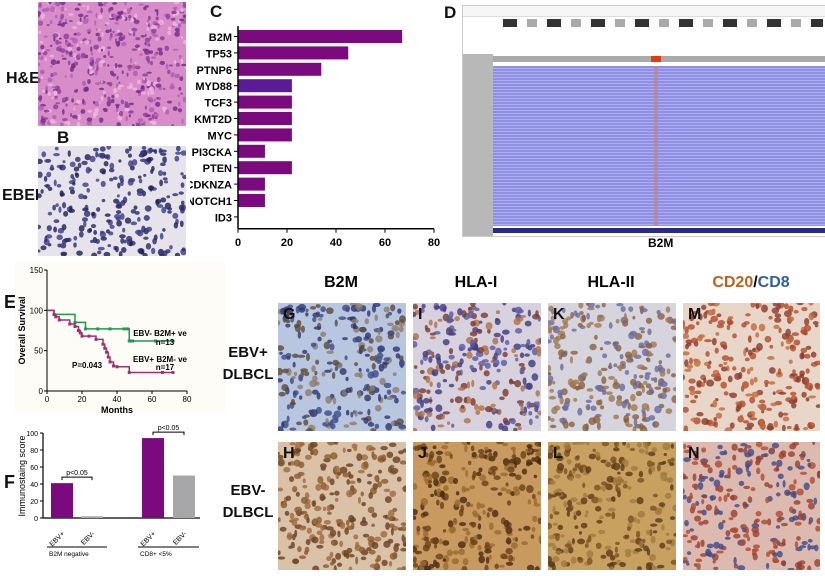 The height and width of the screenshot is (576, 825). What do you see at coordinates (661, 243) in the screenshot?
I see `gene-label: B2M` at bounding box center [661, 243].